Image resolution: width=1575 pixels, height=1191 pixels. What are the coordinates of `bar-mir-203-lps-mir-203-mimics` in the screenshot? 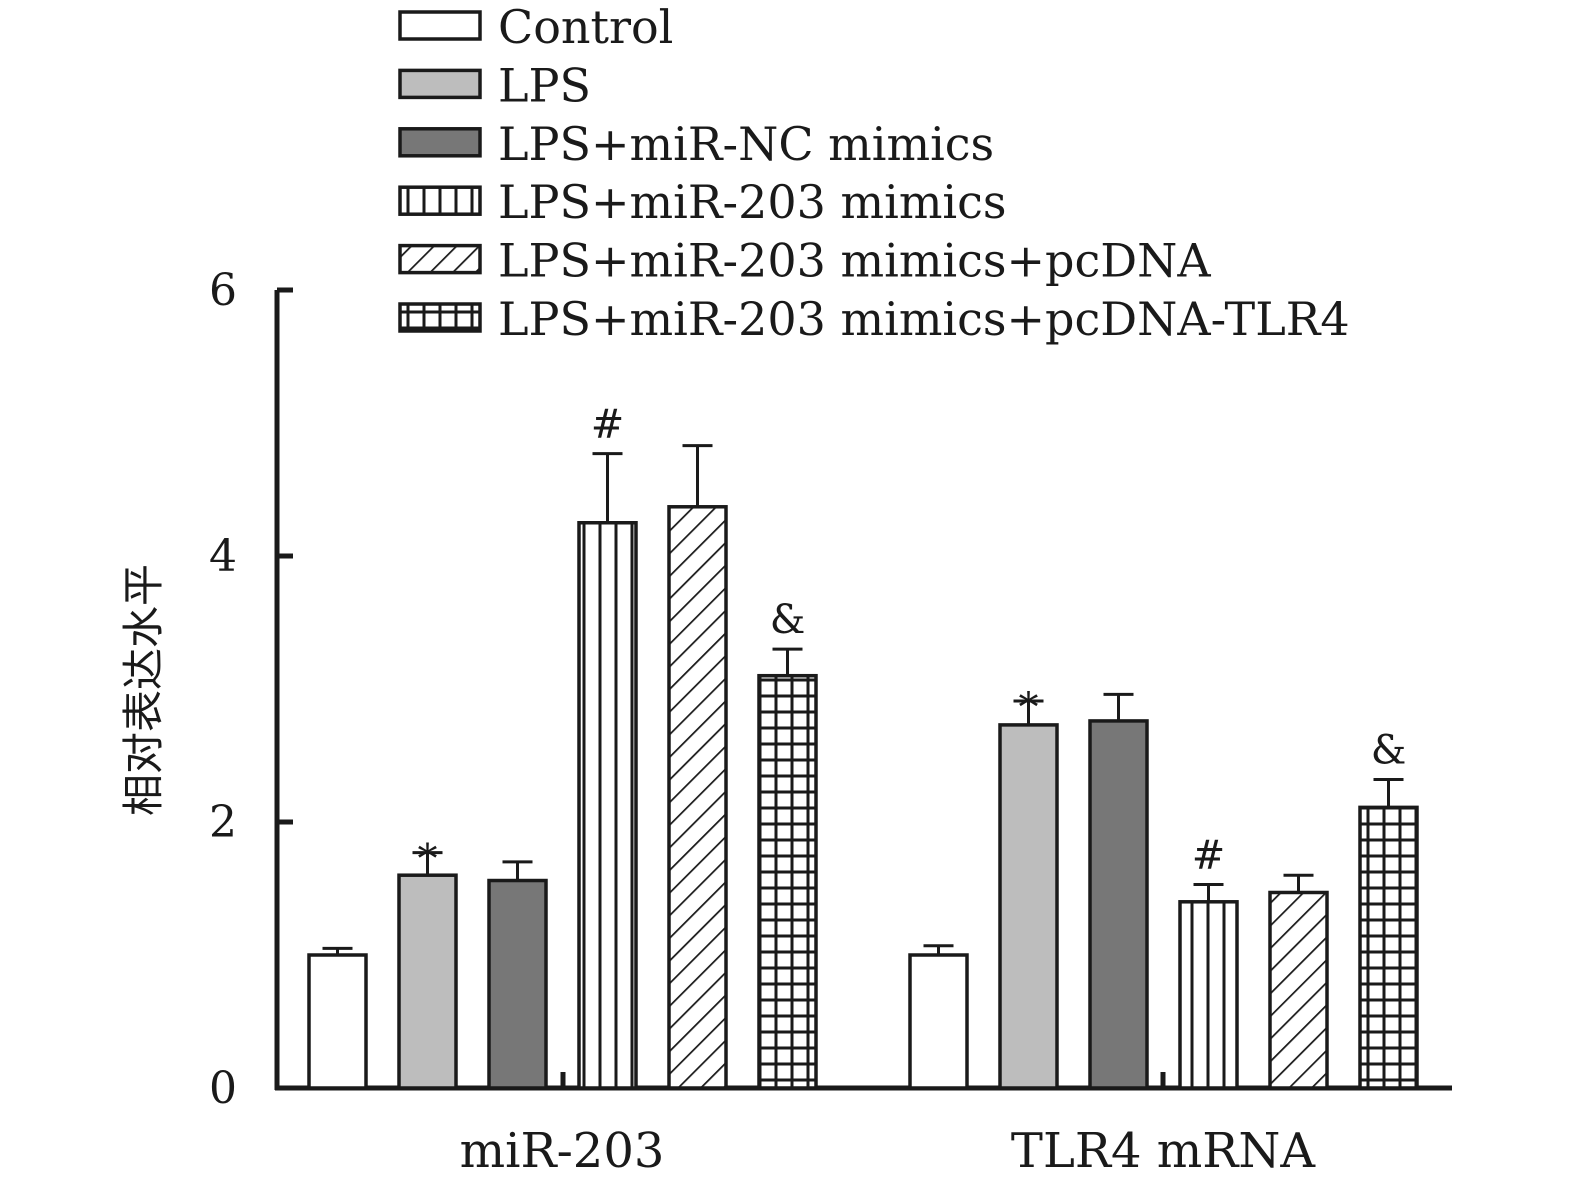 It's located at (607, 805).